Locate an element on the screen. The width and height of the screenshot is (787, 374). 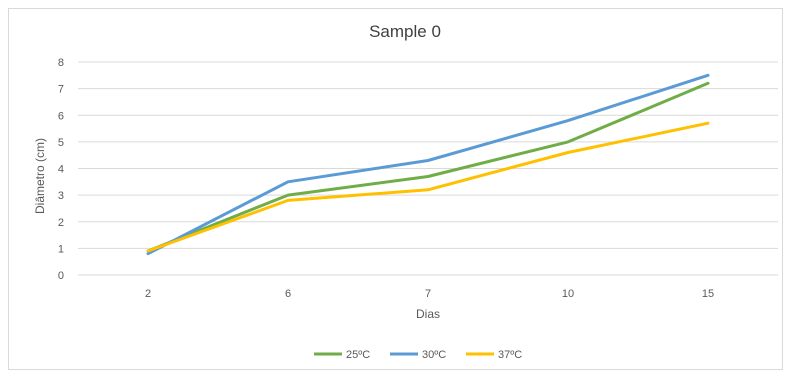
y-tick-label: 1 is located at coordinates (61, 249).